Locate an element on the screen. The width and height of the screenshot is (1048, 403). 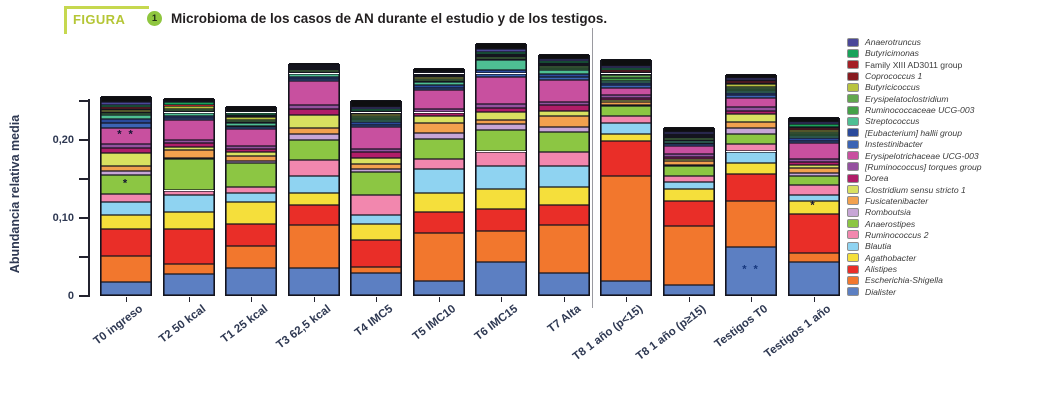
significance-stars: * * is located at coordinates (751, 269).